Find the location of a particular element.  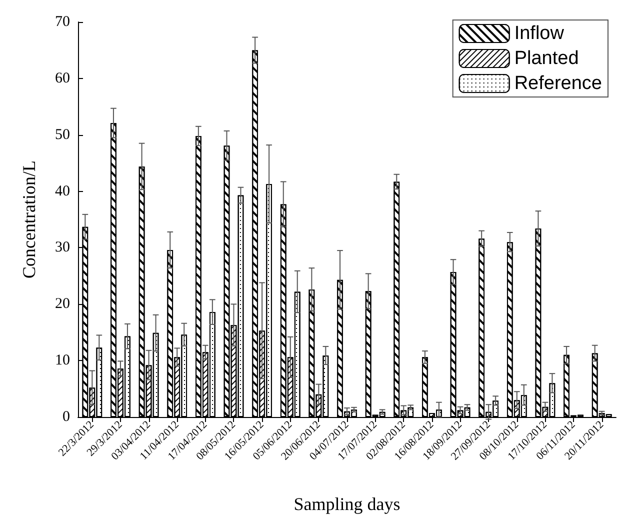

y-tick-label: 0 is located at coordinates (66, 417).